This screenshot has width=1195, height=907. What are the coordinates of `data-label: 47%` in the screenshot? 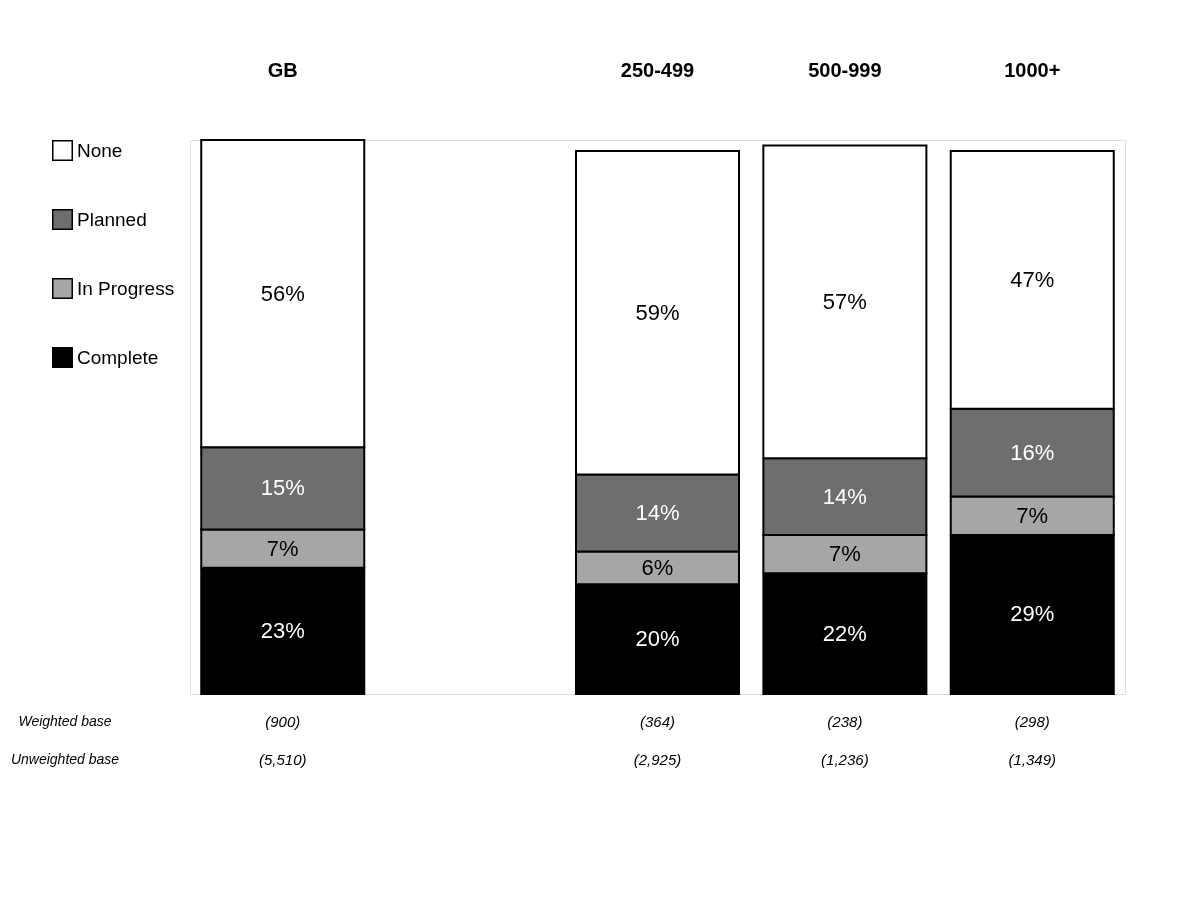 It's located at (1032, 279).